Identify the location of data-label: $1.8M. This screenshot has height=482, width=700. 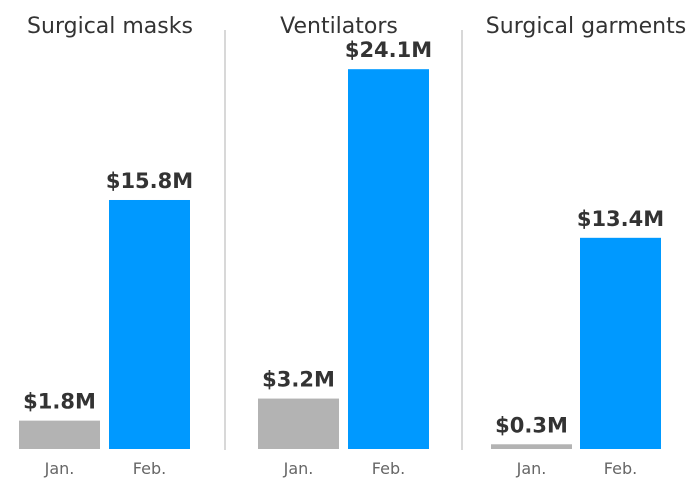
(59, 402).